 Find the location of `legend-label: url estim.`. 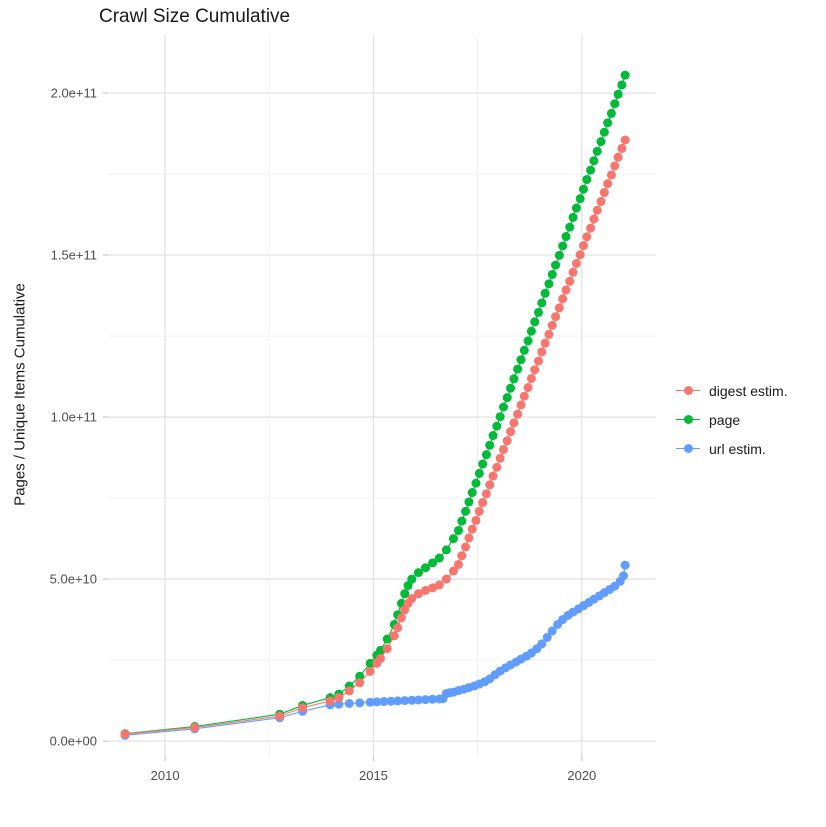

legend-label: url estim. is located at coordinates (737, 448).